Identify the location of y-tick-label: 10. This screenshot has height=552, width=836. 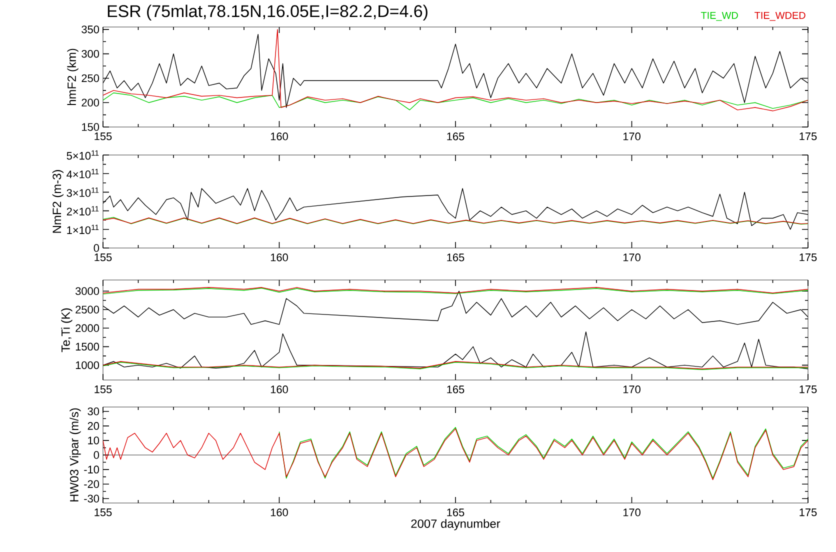
(94, 440).